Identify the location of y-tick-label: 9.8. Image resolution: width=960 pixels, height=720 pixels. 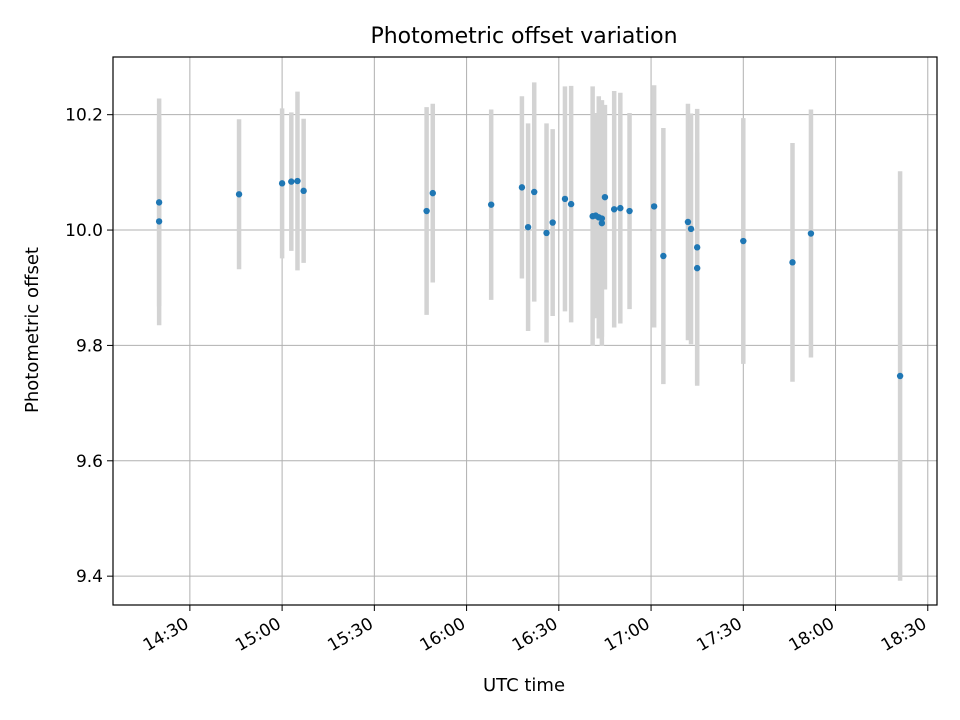
(89, 346).